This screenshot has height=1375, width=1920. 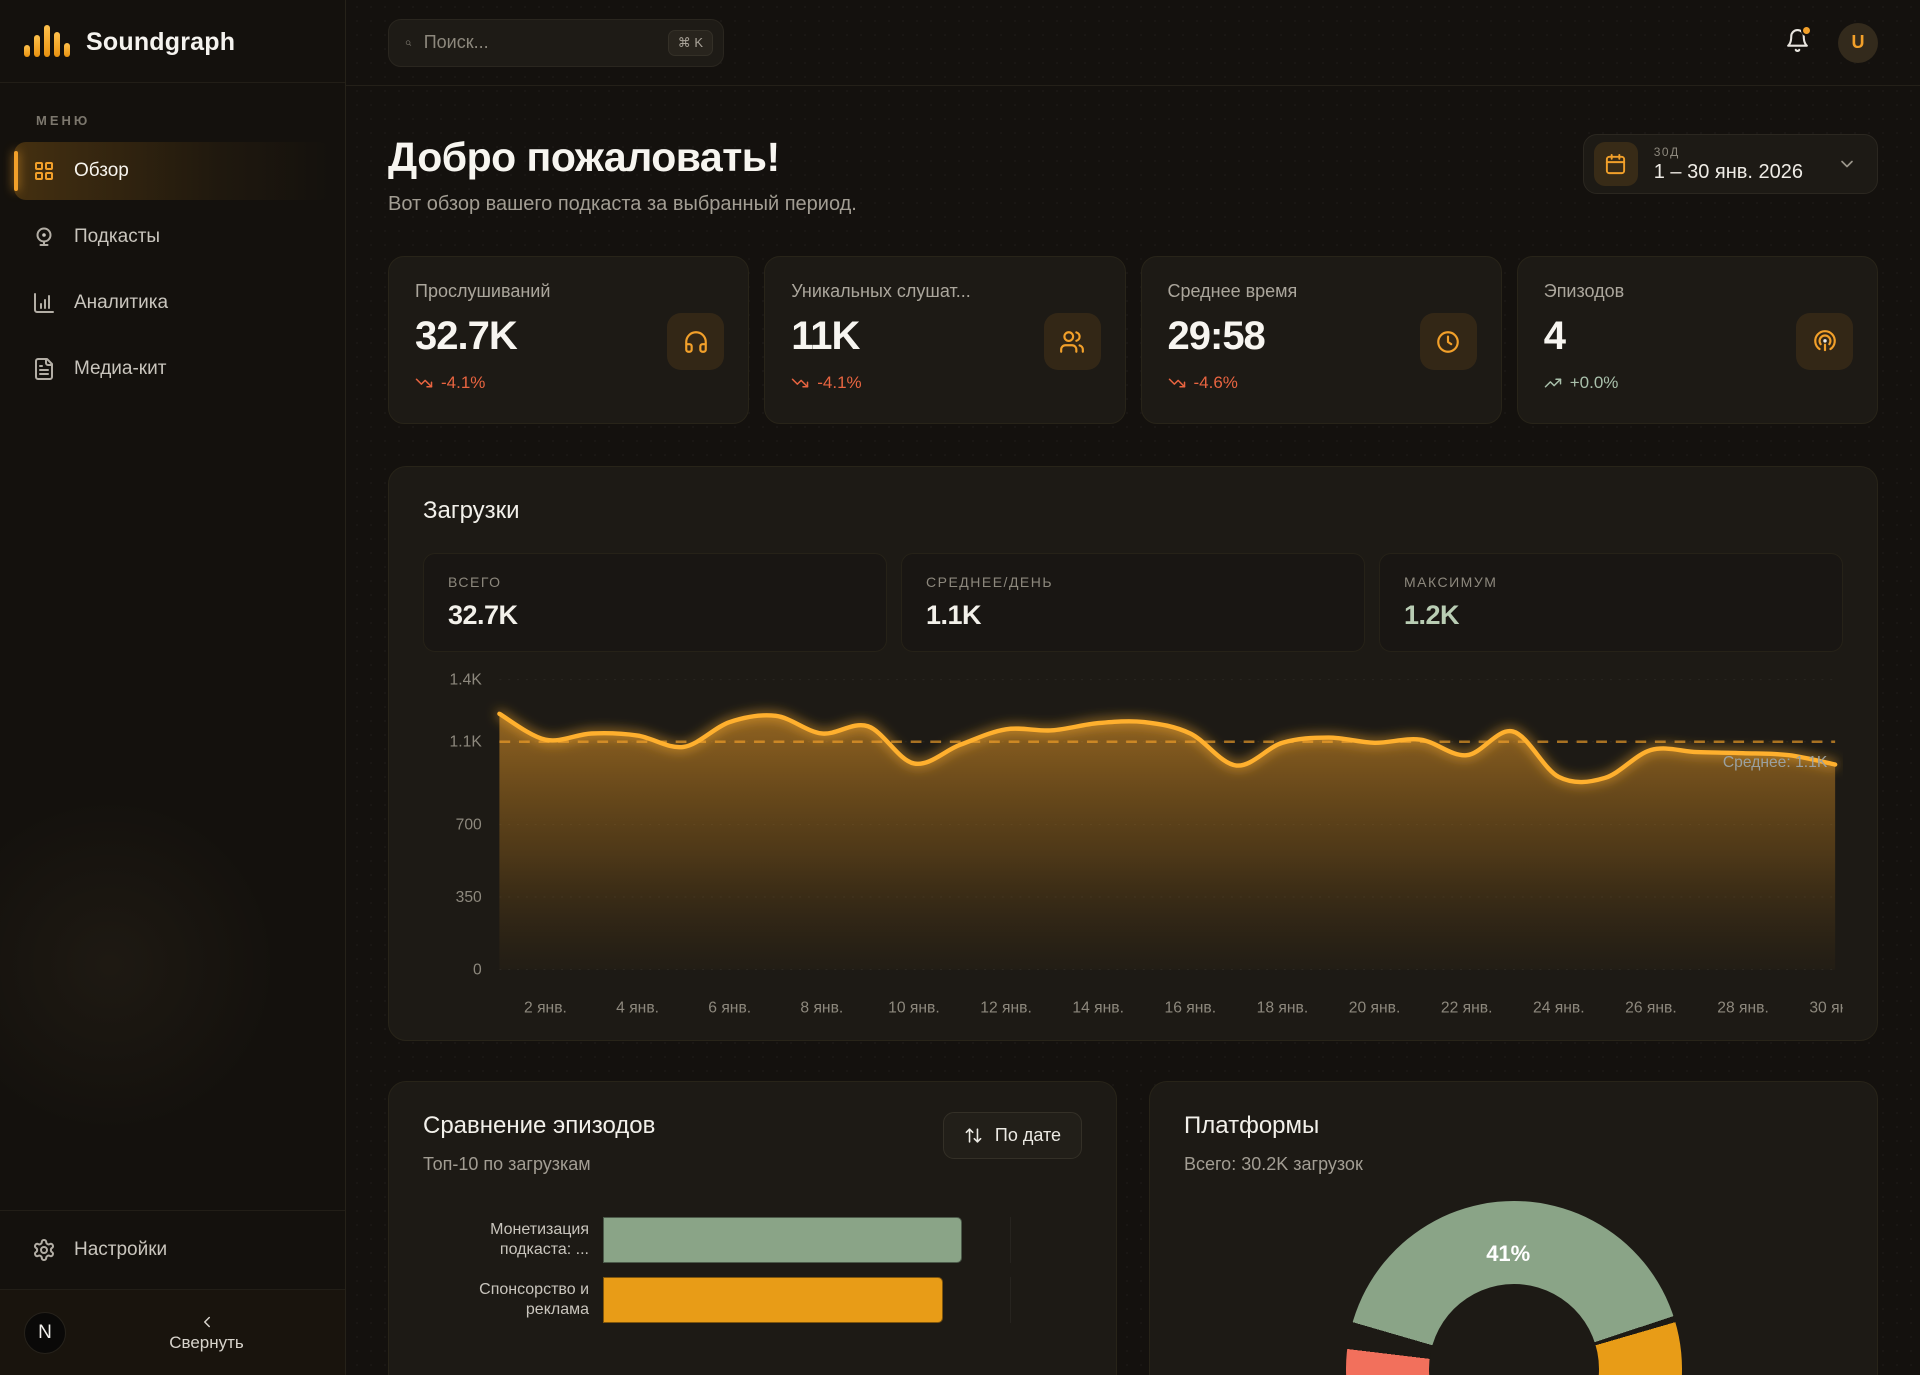 I want to click on stat-value: 32.7K, so click(x=466, y=336).